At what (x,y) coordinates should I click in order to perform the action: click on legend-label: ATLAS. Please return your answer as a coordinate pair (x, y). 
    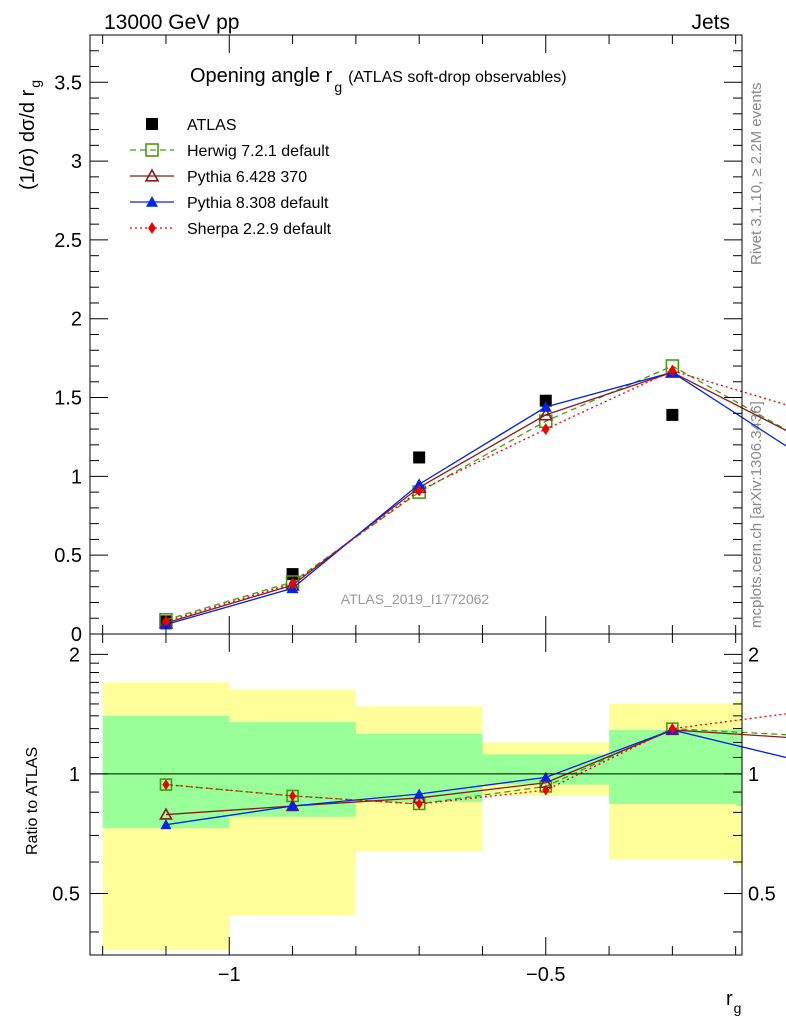
    Looking at the image, I should click on (212, 125).